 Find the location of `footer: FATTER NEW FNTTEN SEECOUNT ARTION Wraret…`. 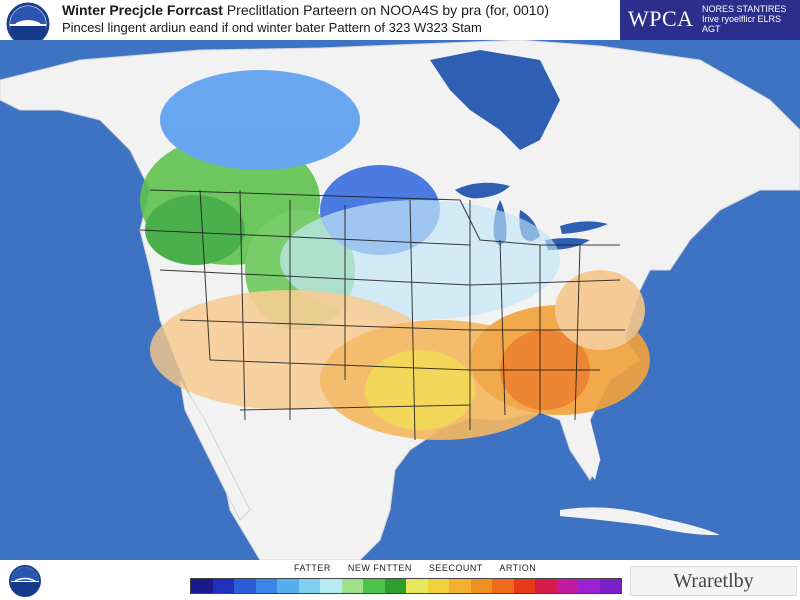

footer: FATTER NEW FNTTEN SEECOUNT ARTION Wraret… is located at coordinates (400, 580).